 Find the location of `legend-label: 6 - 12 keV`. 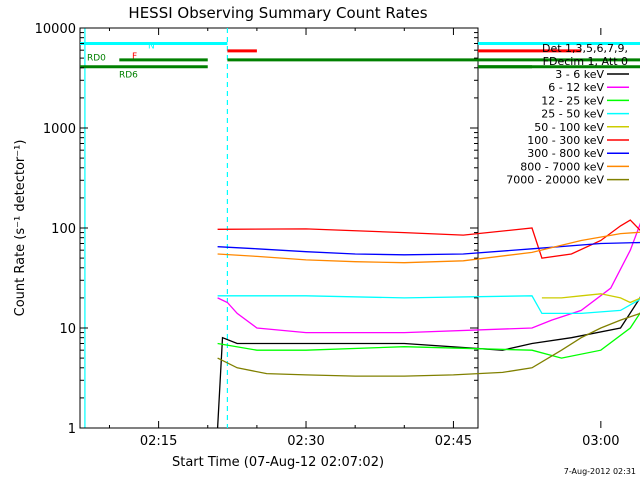

legend-label: 6 - 12 keV is located at coordinates (576, 87).